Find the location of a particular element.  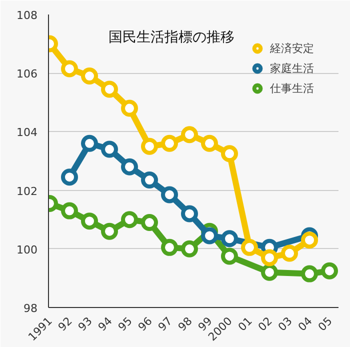

x-tick-label: 05 is located at coordinates (325, 324).